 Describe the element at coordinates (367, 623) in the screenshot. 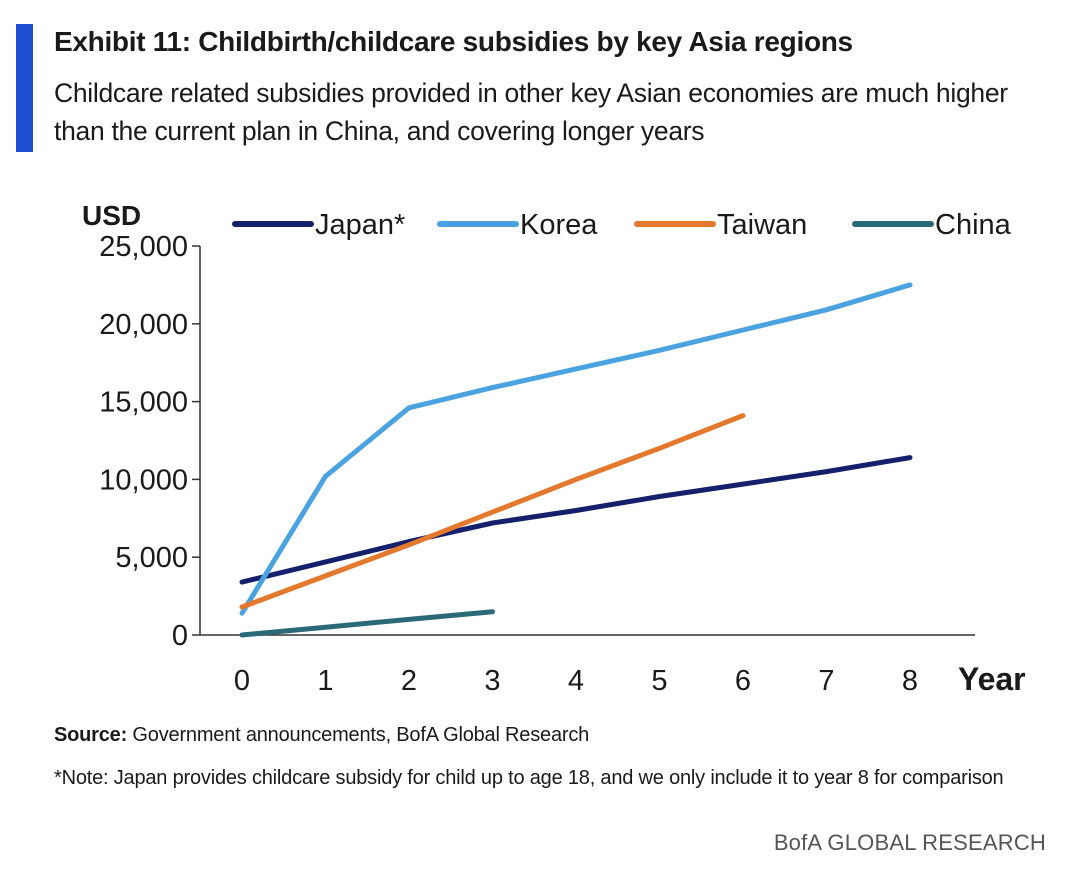

I see `series-line-china` at that location.